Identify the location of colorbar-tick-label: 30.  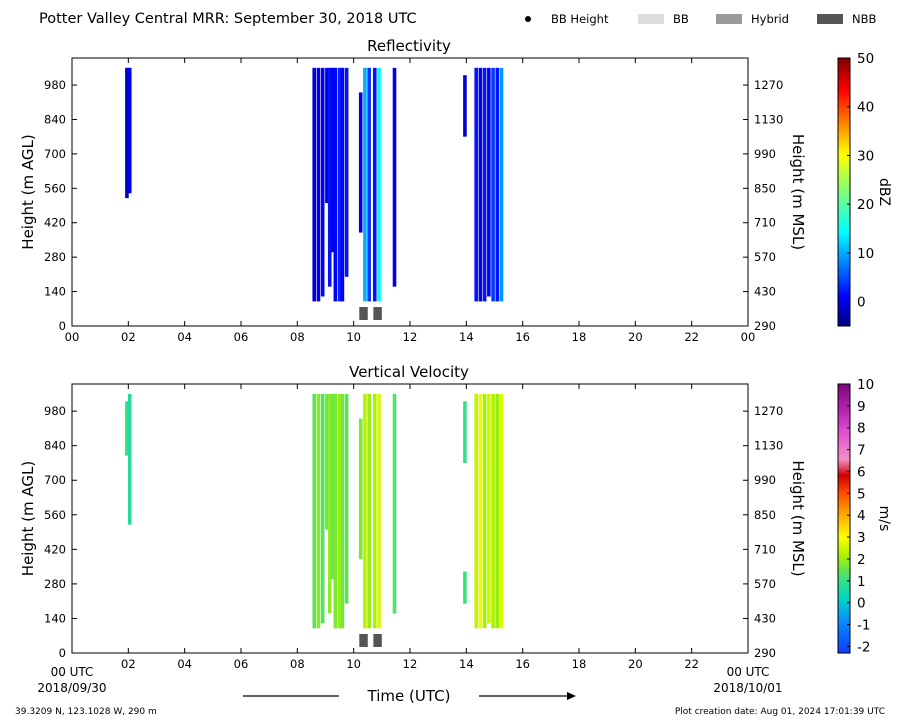
(865, 156).